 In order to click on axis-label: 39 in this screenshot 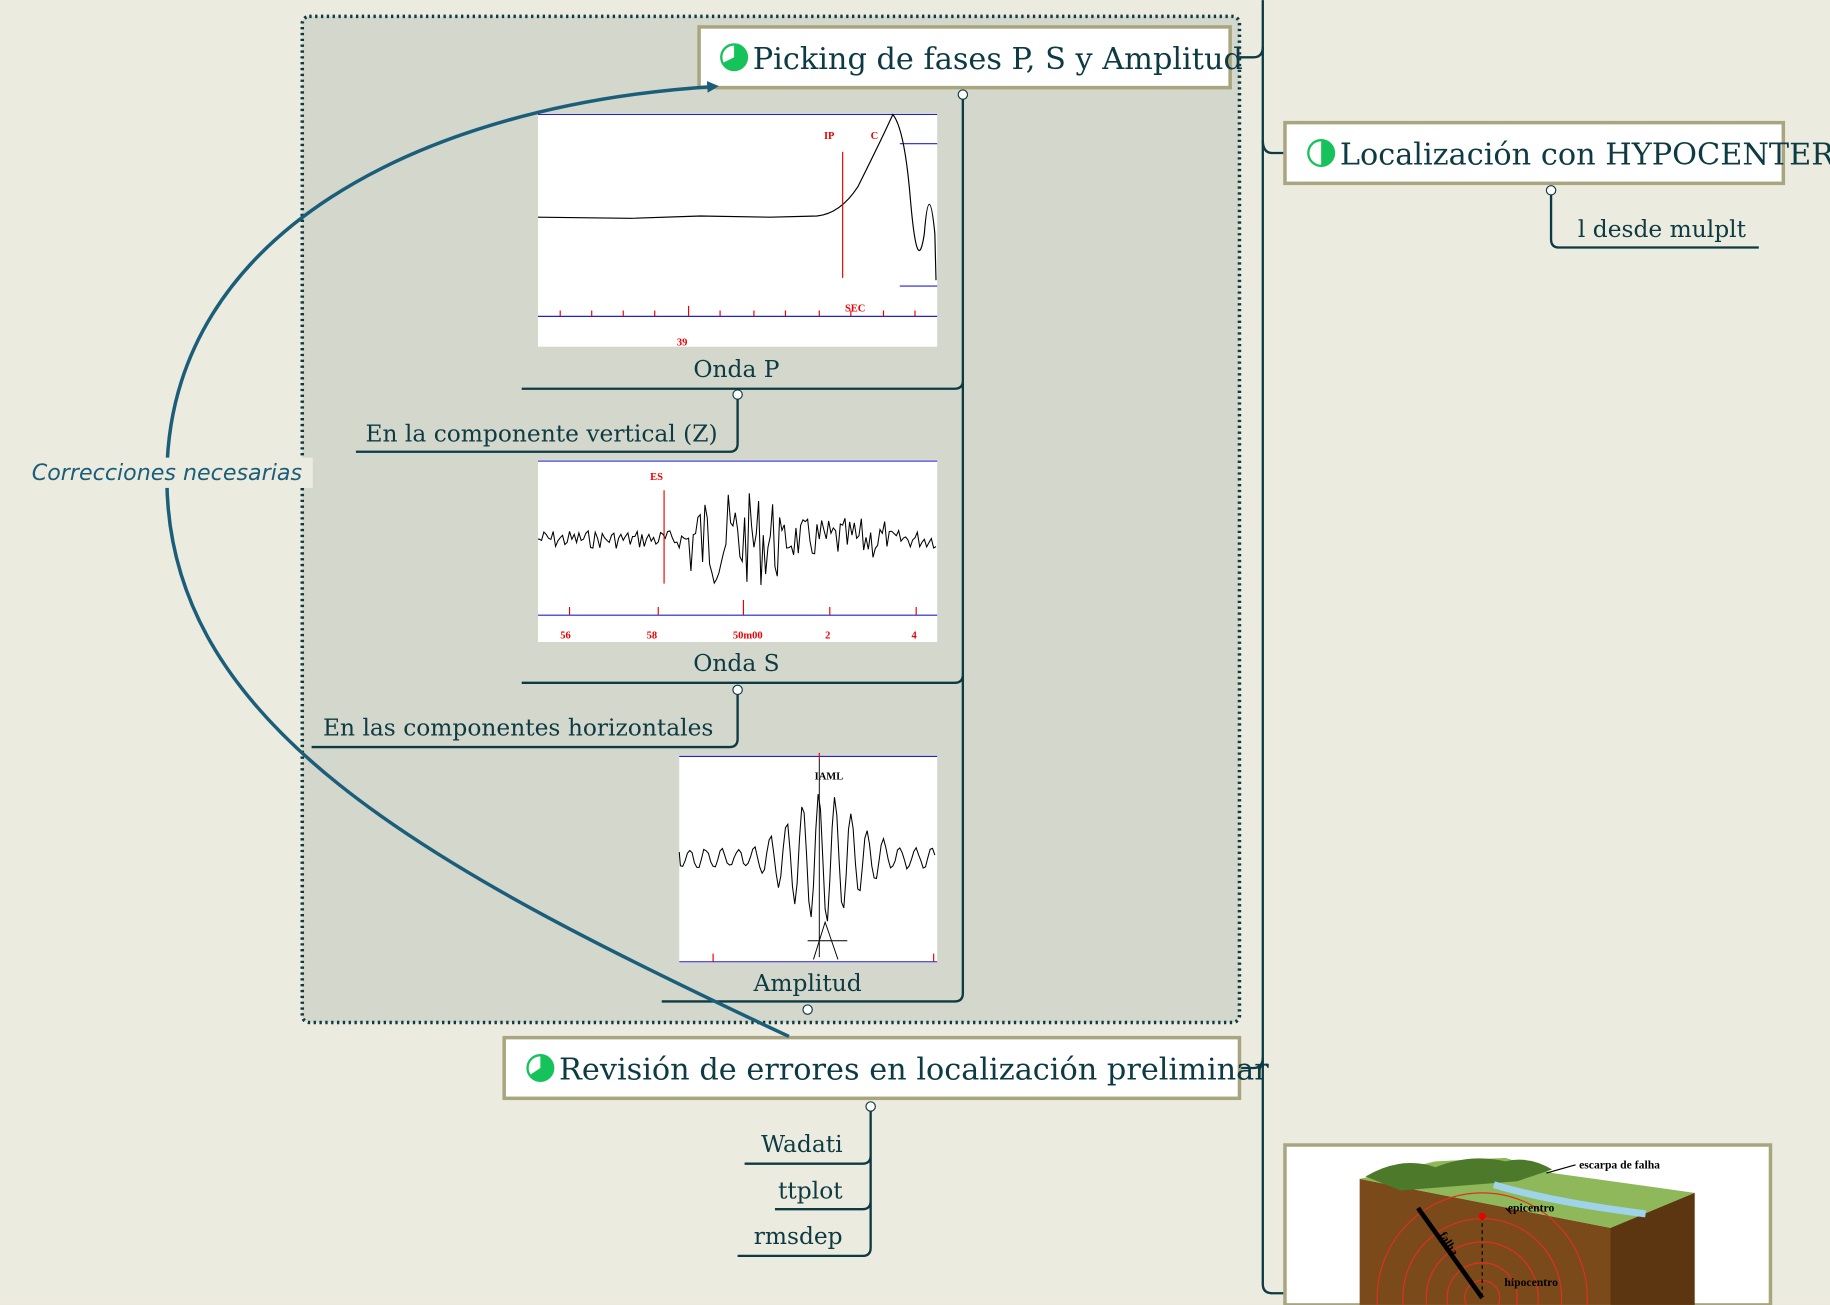, I will do `click(682, 343)`.